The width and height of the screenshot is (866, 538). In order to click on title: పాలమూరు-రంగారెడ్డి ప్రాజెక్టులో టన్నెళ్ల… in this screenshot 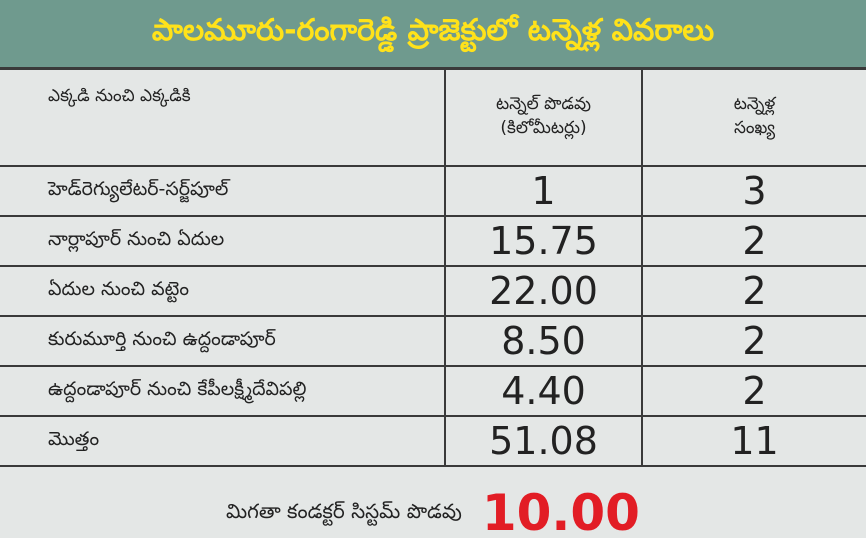, I will do `click(433, 35)`.